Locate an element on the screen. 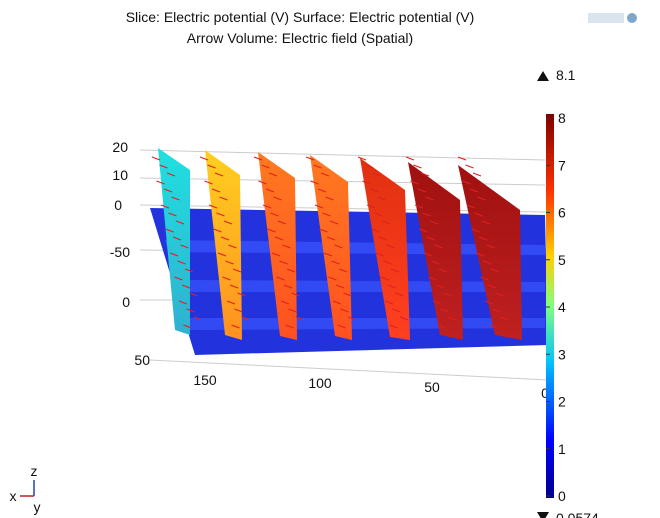 Image resolution: width=660 pixels, height=518 pixels. min-marker is located at coordinates (543, 515).